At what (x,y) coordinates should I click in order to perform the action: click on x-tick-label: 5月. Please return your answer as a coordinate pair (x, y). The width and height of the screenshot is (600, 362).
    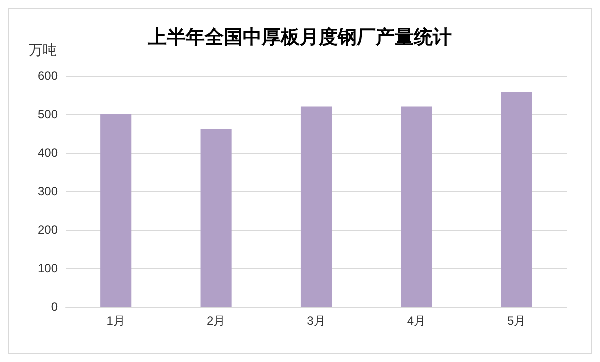
    Looking at the image, I should click on (517, 321).